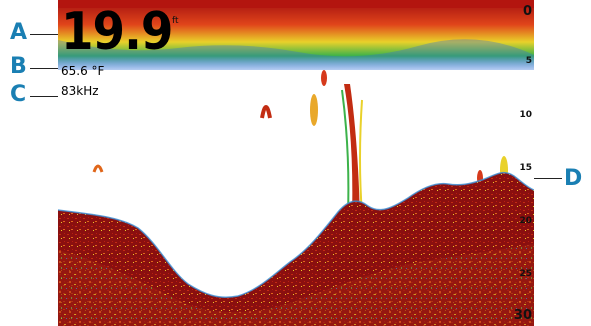 The width and height of the screenshot is (591, 326). Describe the element at coordinates (573, 178) in the screenshot. I see `callout-d: D` at that location.